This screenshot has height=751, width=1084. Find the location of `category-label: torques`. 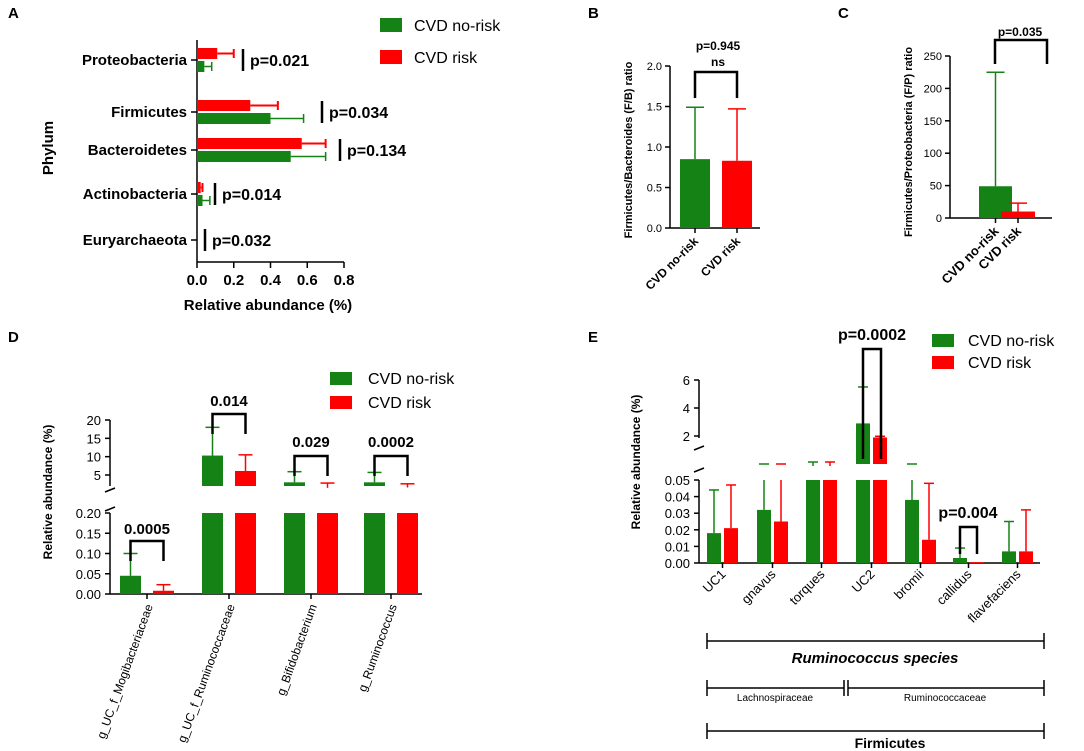

category-label: torques is located at coordinates (807, 587).